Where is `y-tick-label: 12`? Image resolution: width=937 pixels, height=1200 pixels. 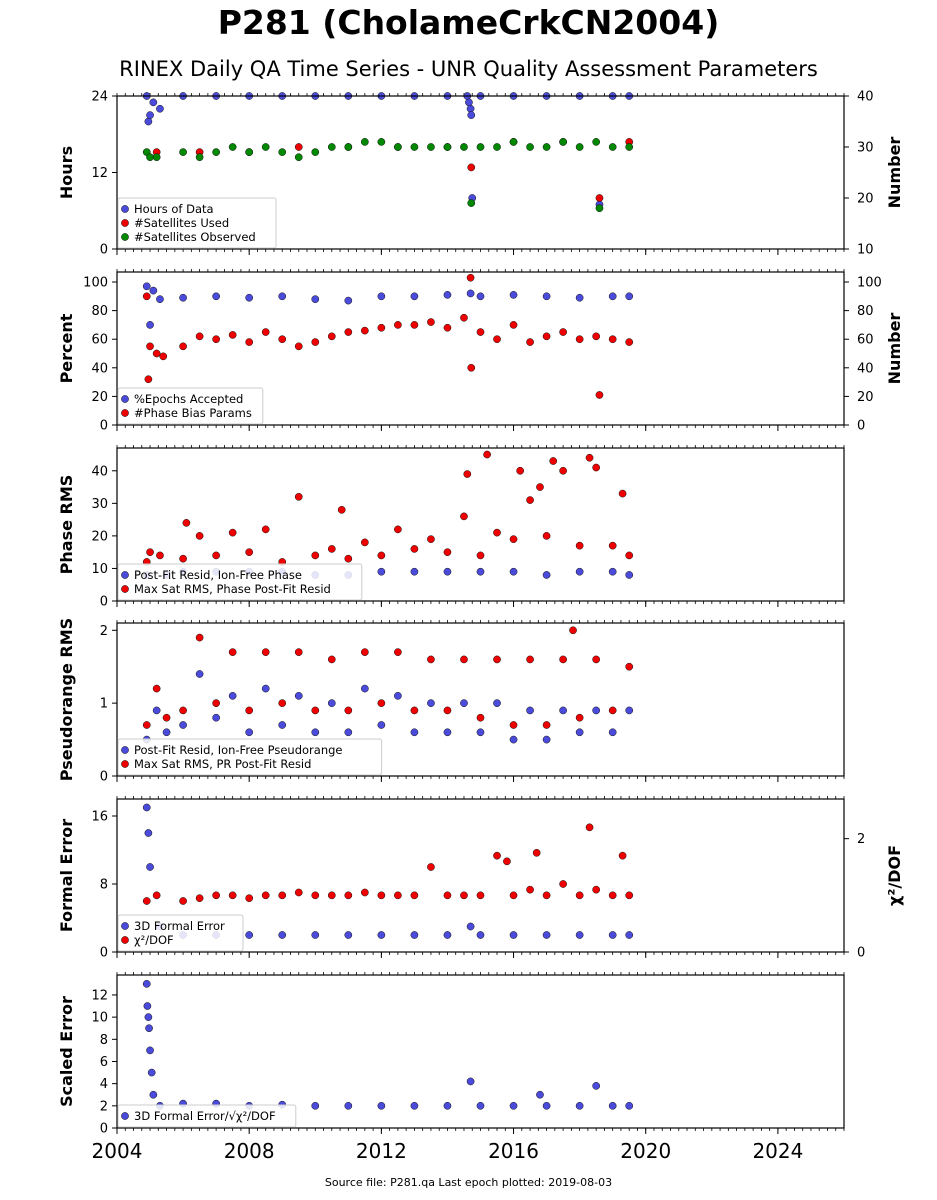
y-tick-label: 12 is located at coordinates (99, 995).